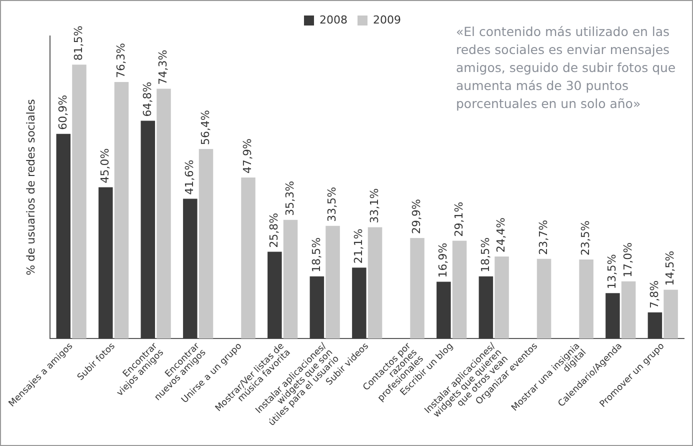 This screenshot has width=693, height=446. What do you see at coordinates (332, 204) in the screenshot?
I see `data-label: 33,5%` at bounding box center [332, 204].